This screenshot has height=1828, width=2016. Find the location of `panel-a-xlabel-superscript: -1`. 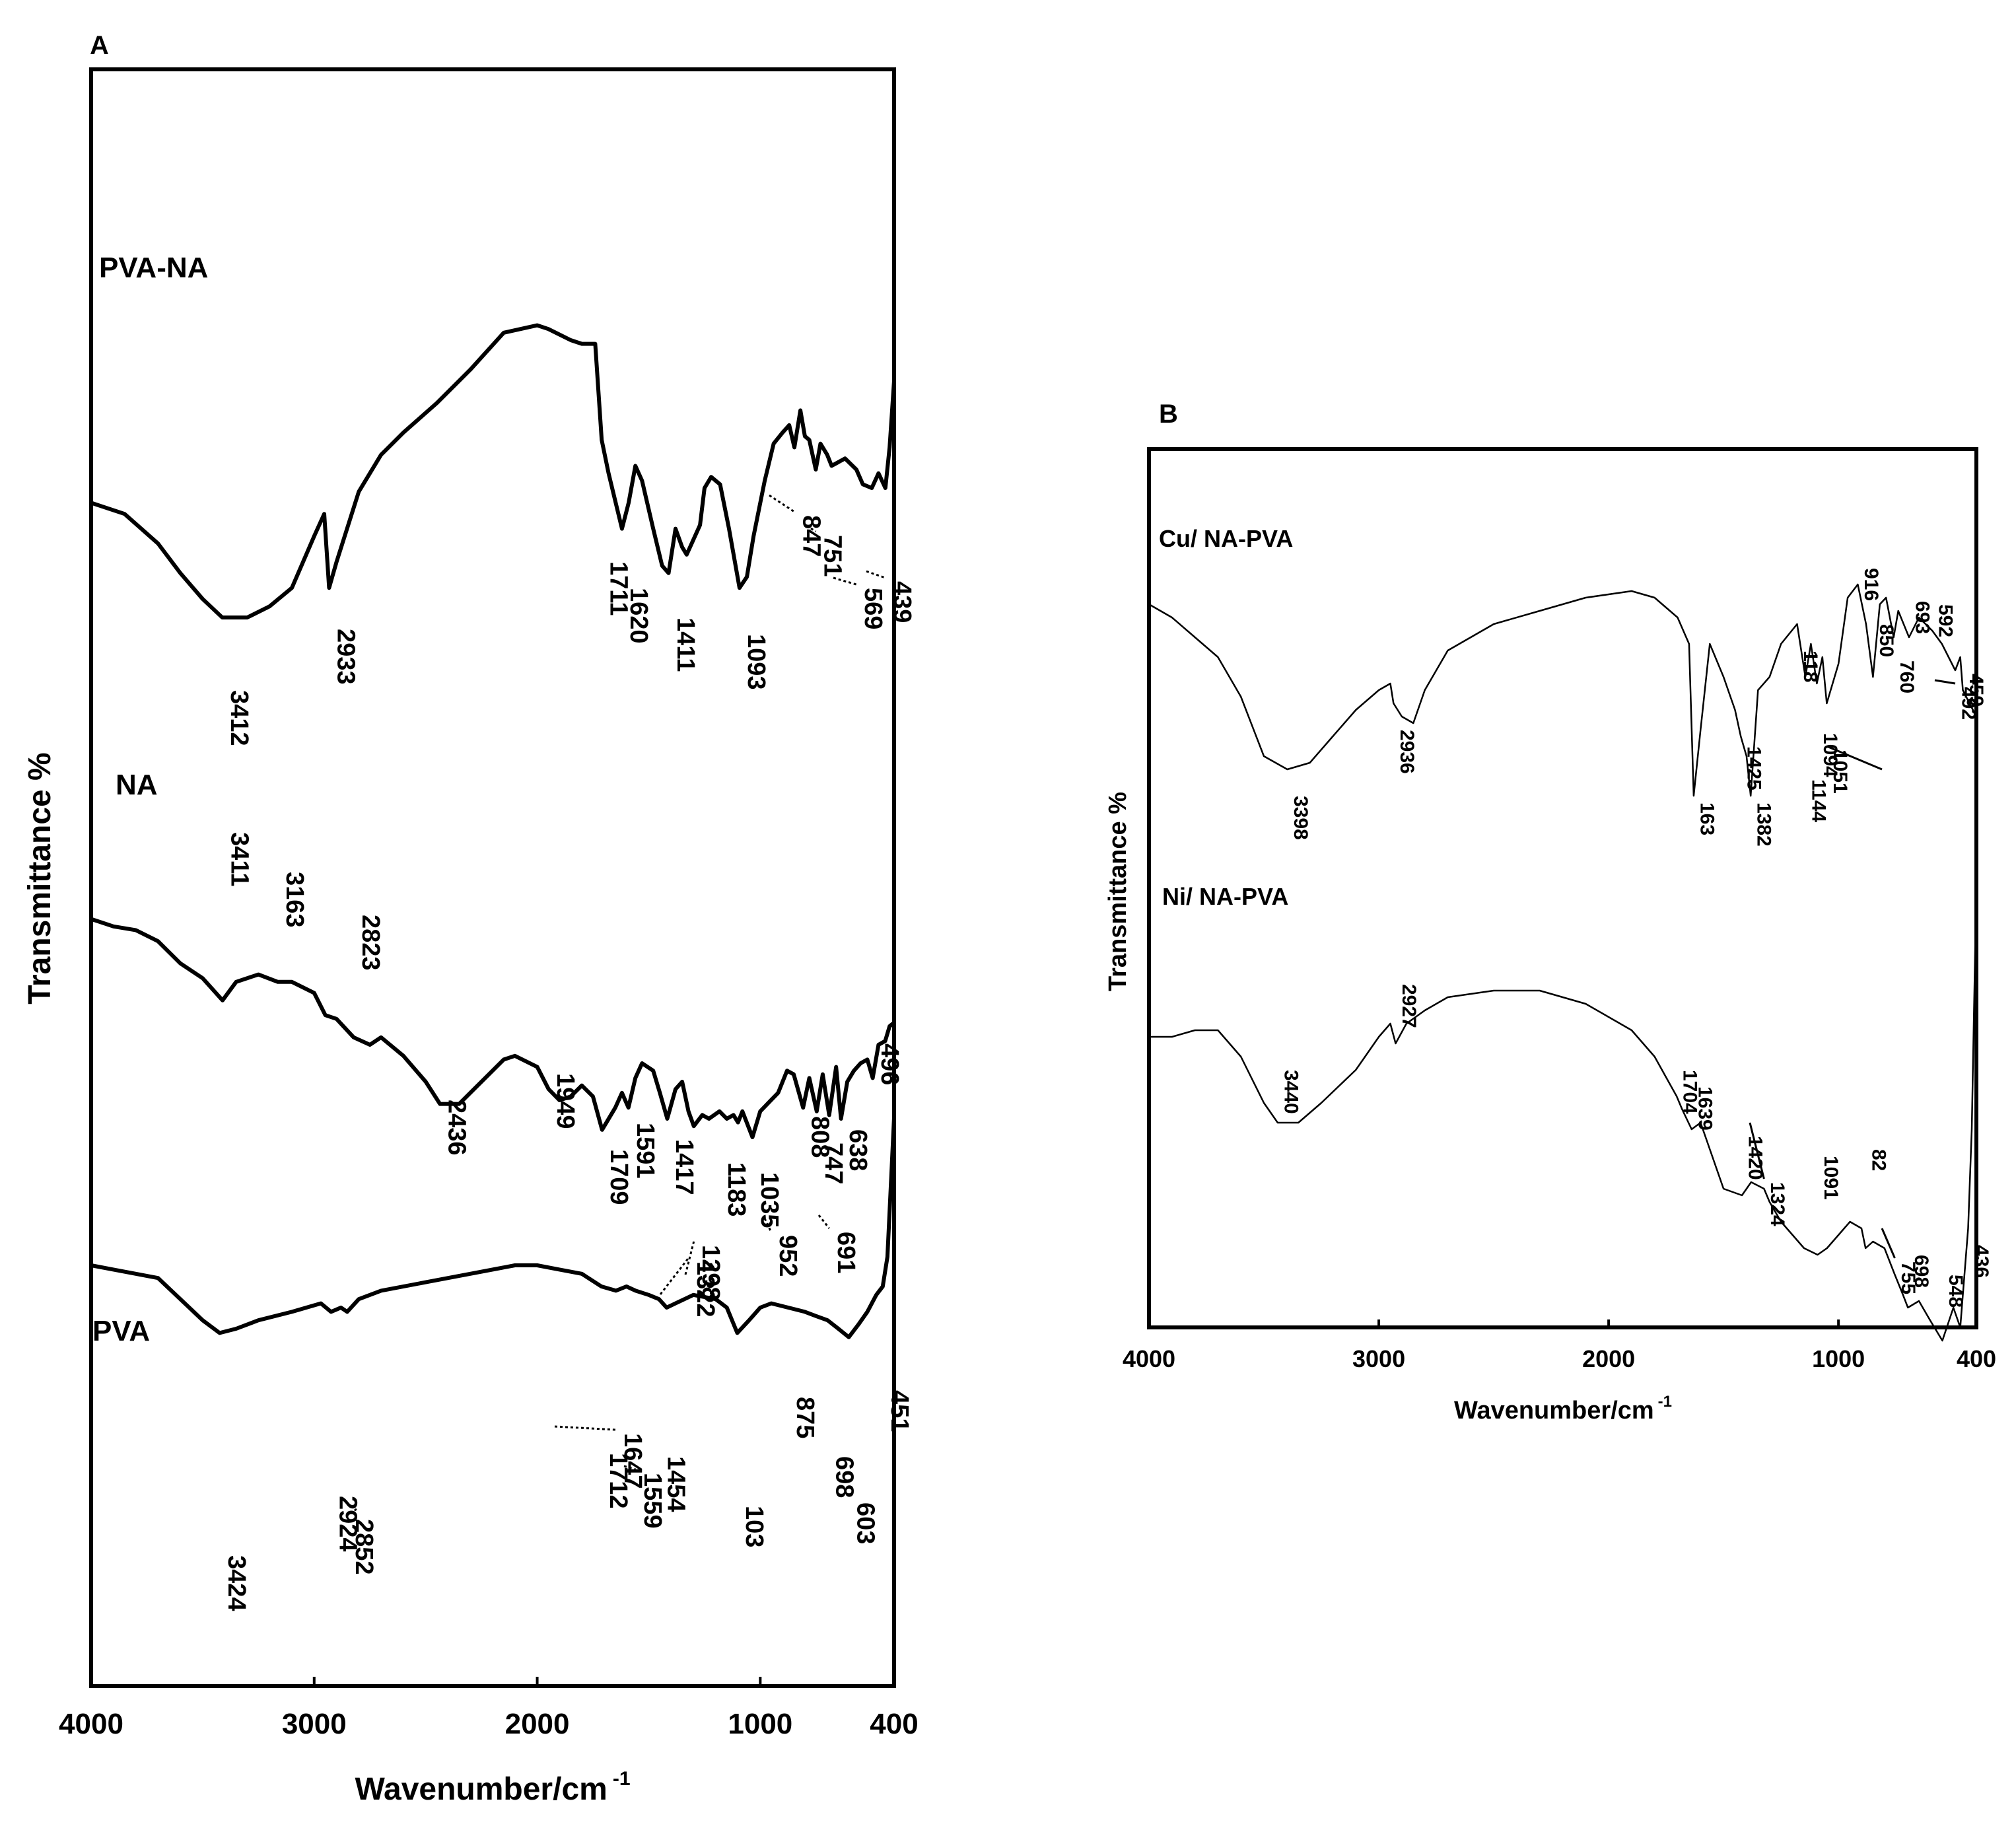

panel-a-xlabel-superscript: -1 is located at coordinates (622, 1779).